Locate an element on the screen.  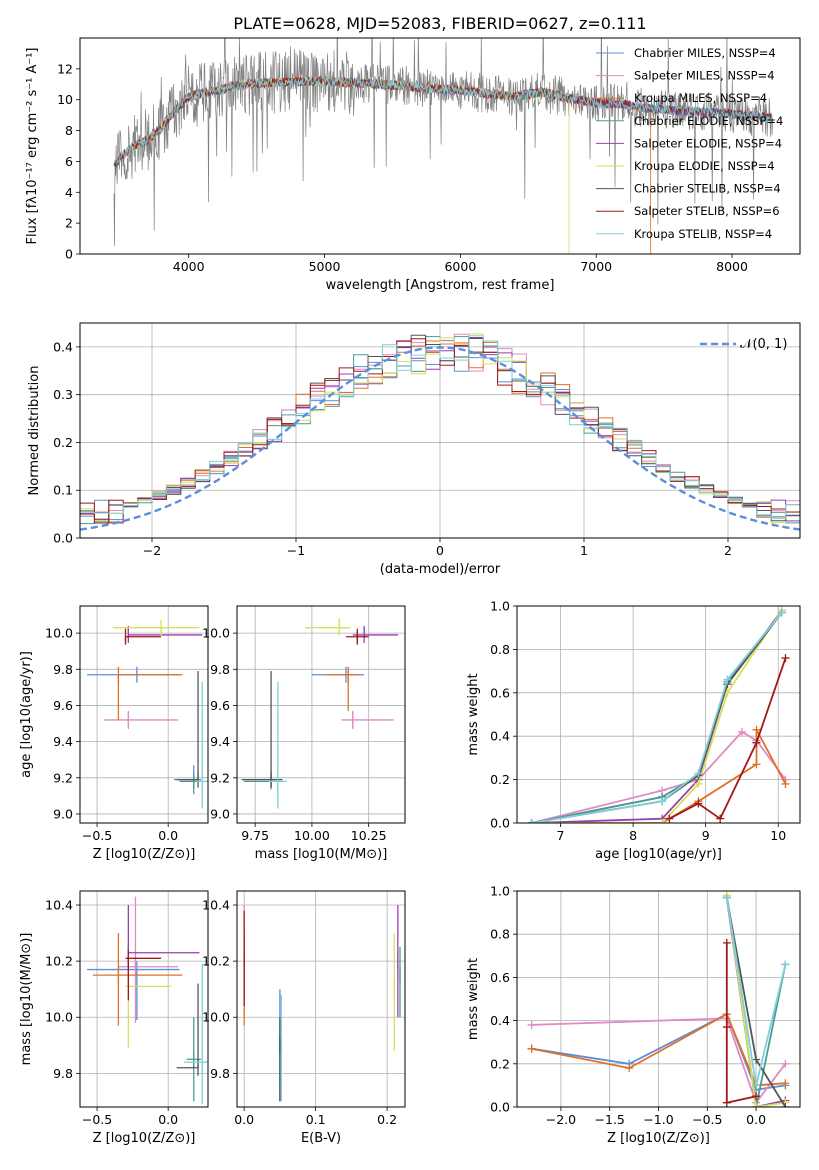
mass_weight_vs_Z-ytick-label: 1.0 is located at coordinates (500, 891).